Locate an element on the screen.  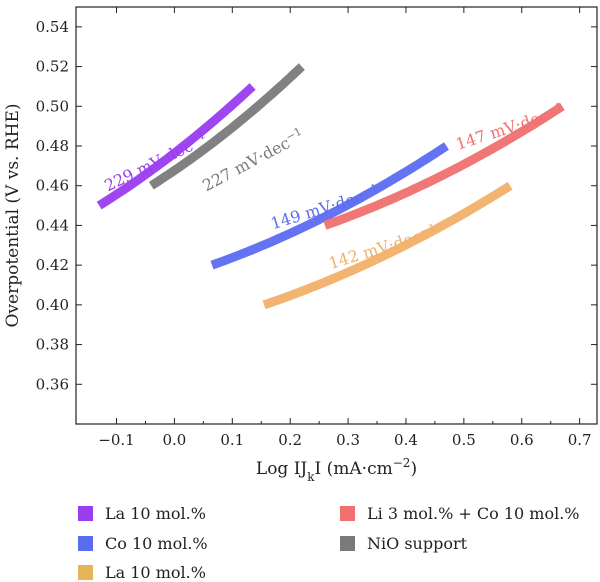
series-curve-la2 is located at coordinates (387, 245).